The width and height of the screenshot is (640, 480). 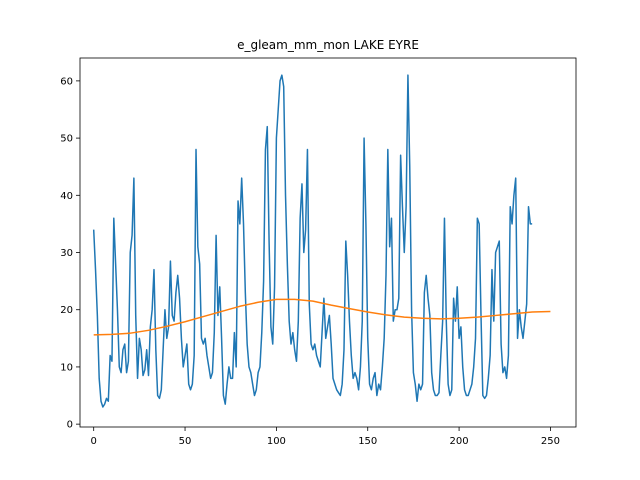 I want to click on chart-title: e_gleam_mm_mon LAKE EYRE, so click(x=328, y=45).